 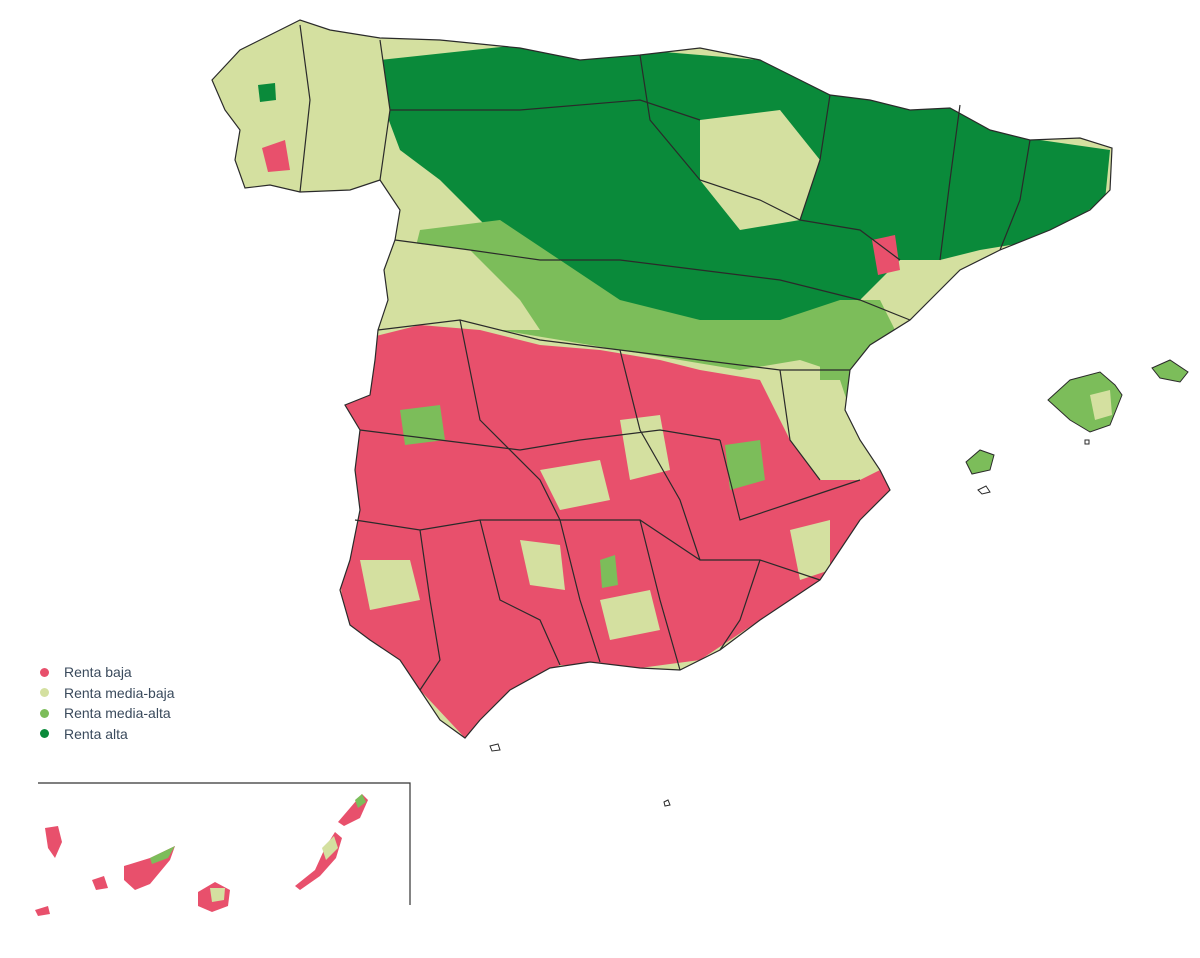 What do you see at coordinates (44, 693) in the screenshot?
I see `legend-dot-renta-media-baja` at bounding box center [44, 693].